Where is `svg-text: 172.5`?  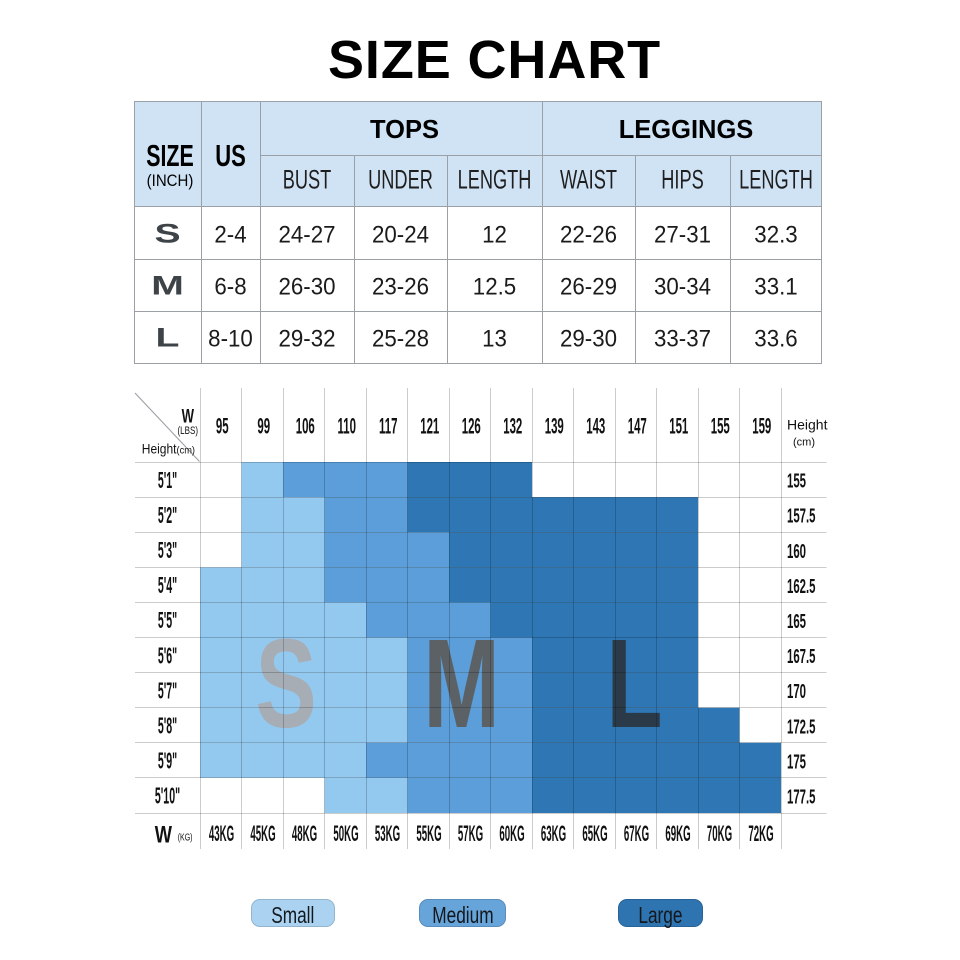
svg-text: 172.5 is located at coordinates (801, 727).